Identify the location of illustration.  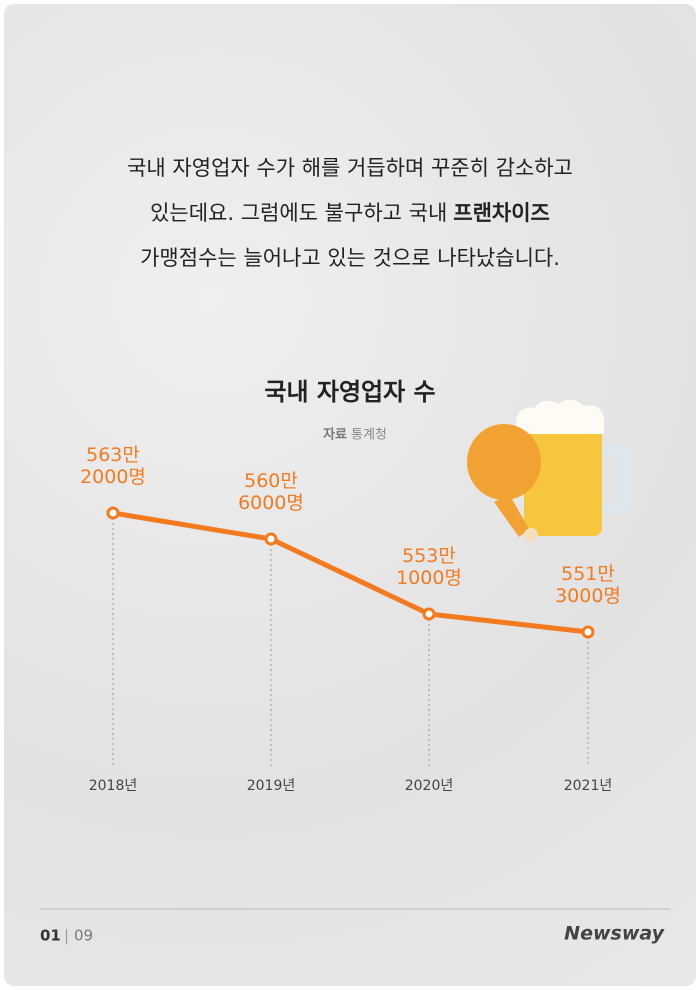
(549, 470).